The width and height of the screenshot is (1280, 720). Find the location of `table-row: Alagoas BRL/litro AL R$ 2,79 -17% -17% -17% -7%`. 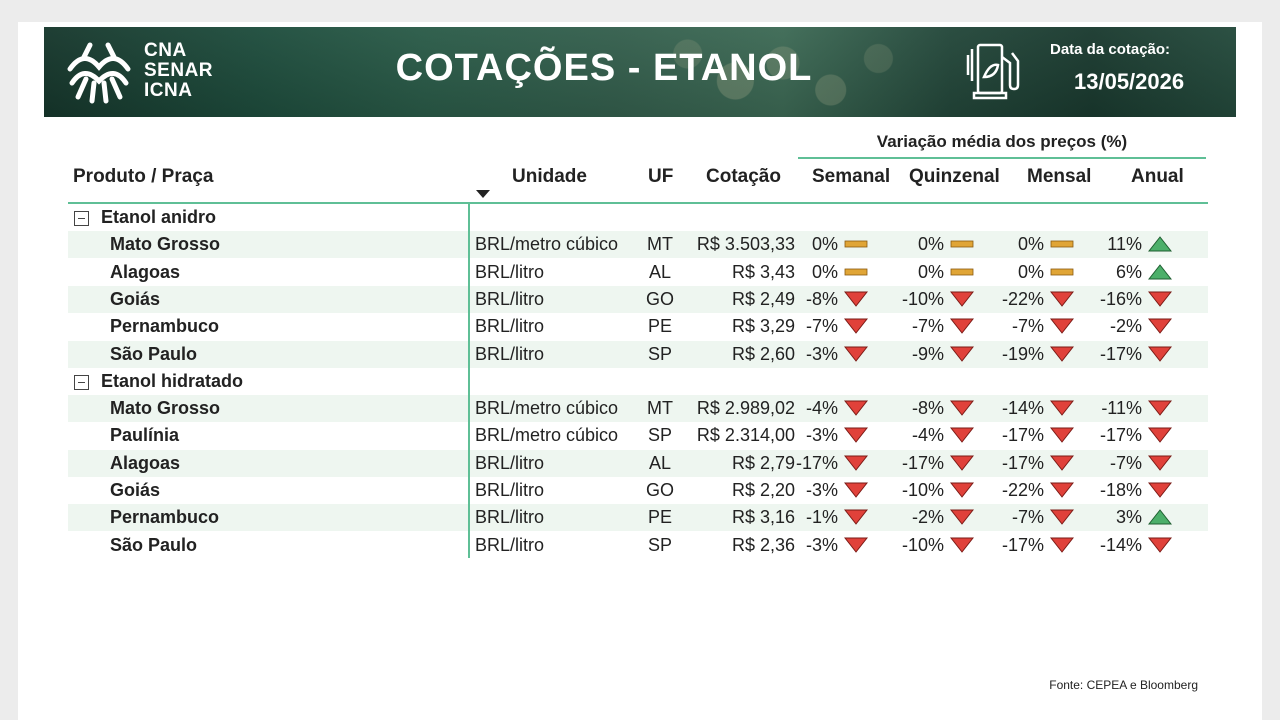

table-row: Alagoas BRL/litro AL R$ 2,79 -17% -17% -17% -7% is located at coordinates (638, 463).